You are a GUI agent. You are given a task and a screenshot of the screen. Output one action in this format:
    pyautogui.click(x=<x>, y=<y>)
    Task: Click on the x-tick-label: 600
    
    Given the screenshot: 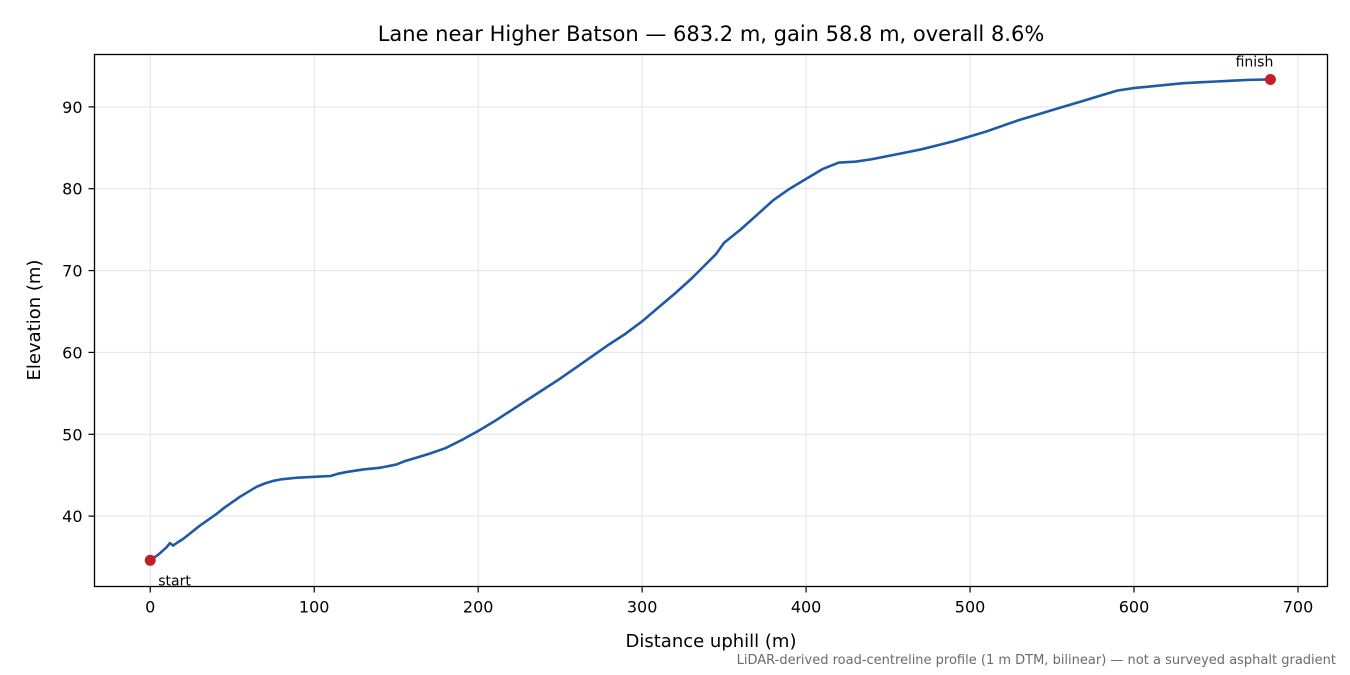 What is the action you would take?
    pyautogui.click(x=1134, y=607)
    